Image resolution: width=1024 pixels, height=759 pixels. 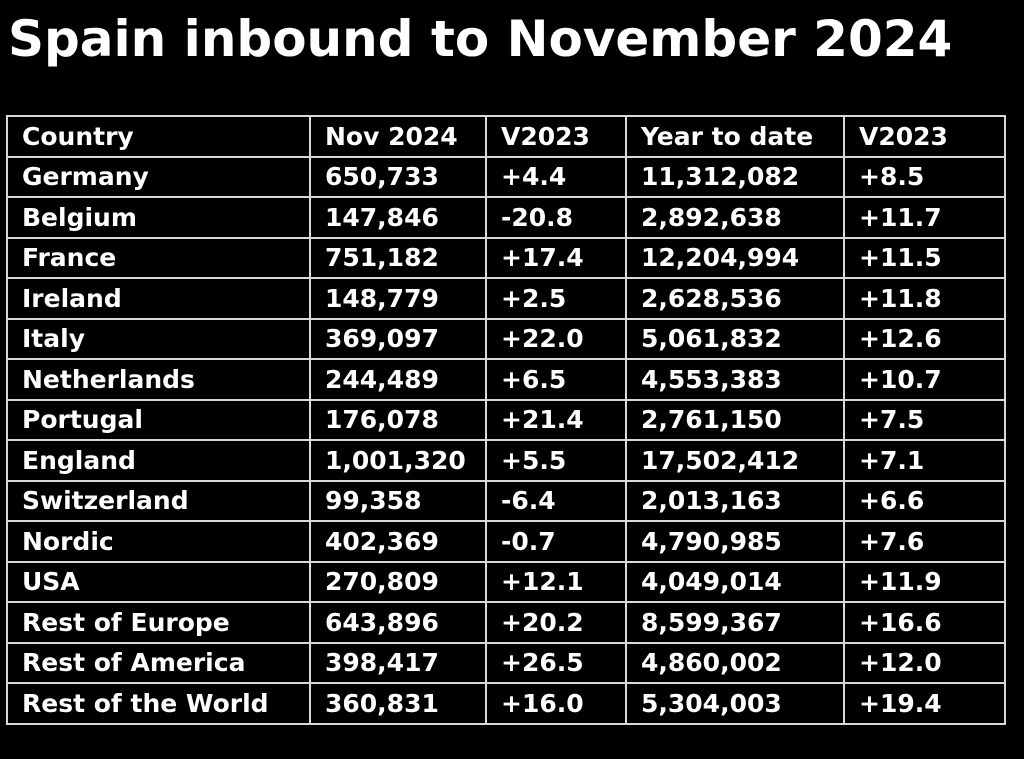 I want to click on cell-year-to-date: 4,049,014, so click(x=735, y=581).